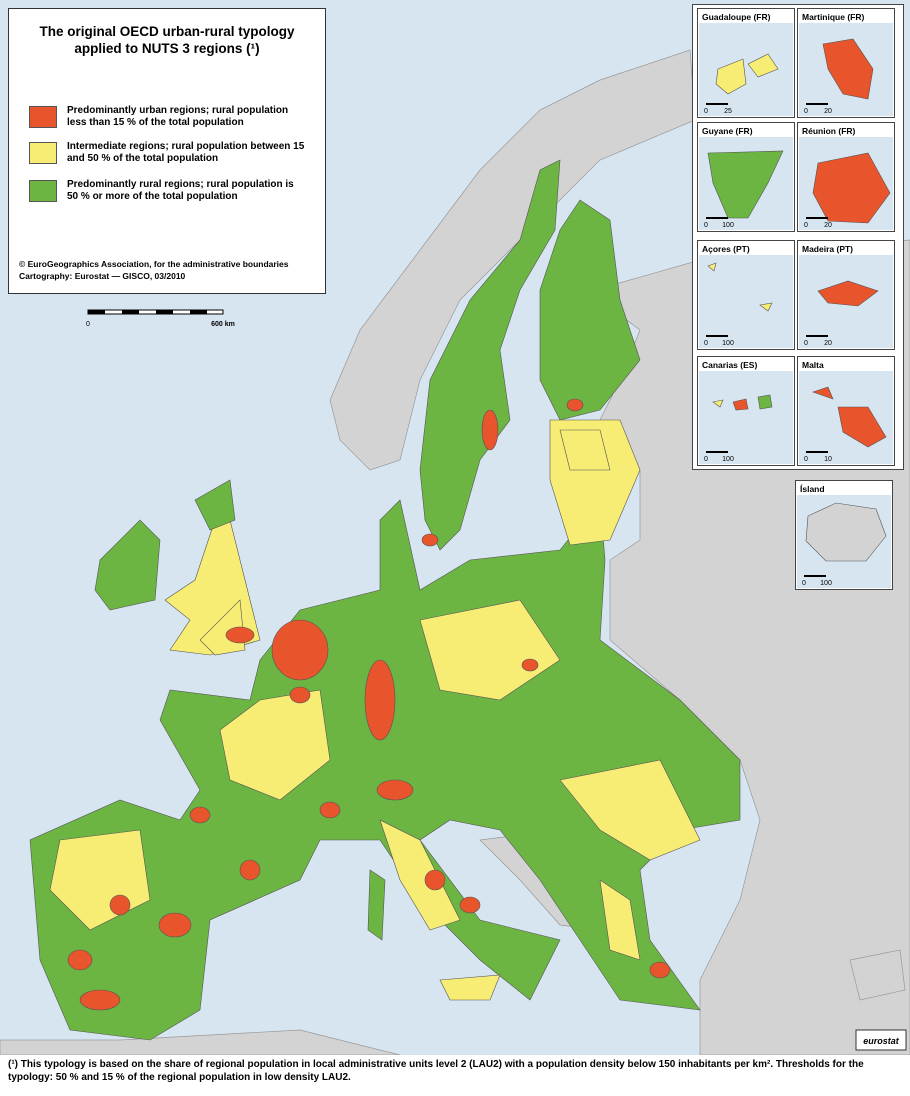 Image resolution: width=910 pixels, height=1096 pixels. I want to click on inset: 0 20 Martinique (FR), so click(846, 63).